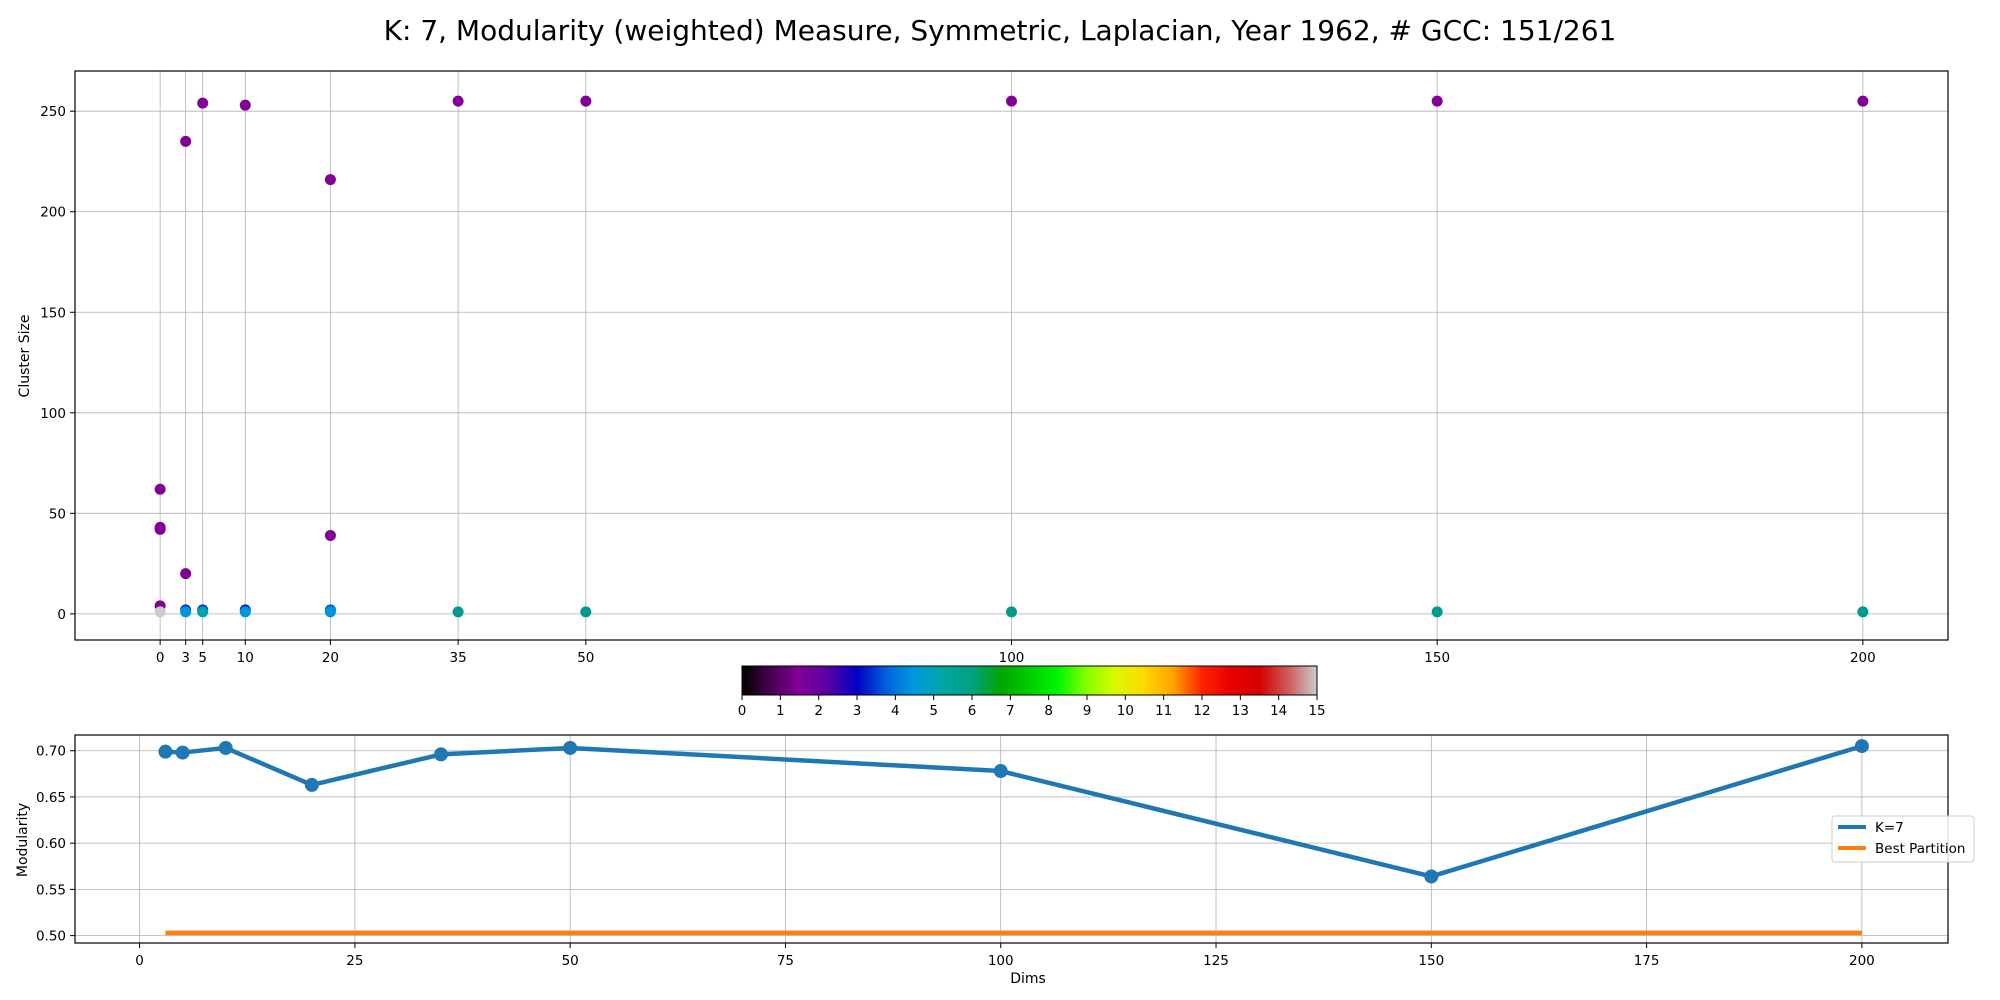 This screenshot has width=2000, height=1000. I want to click on bottom-x-tick-label: 50, so click(570, 961).